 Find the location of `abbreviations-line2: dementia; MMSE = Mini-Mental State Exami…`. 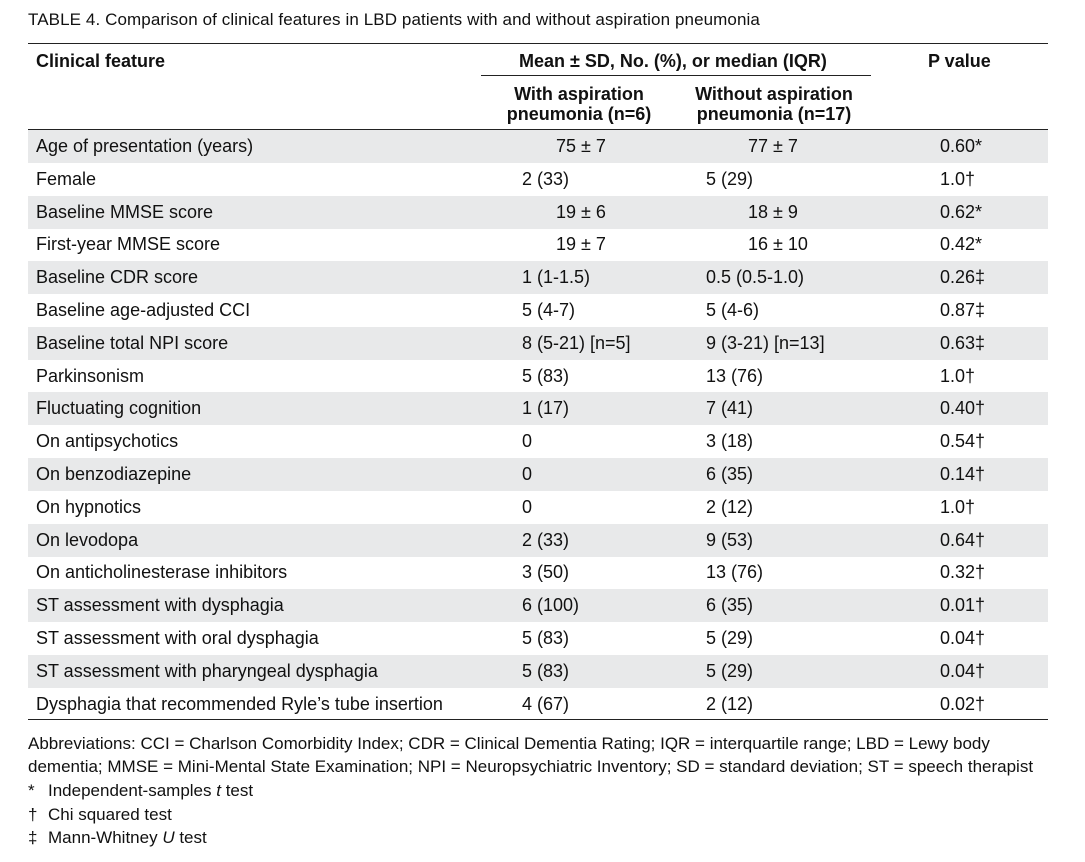

abbreviations-line2: dementia; MMSE = Mini-Mental State Exami… is located at coordinates (531, 766).